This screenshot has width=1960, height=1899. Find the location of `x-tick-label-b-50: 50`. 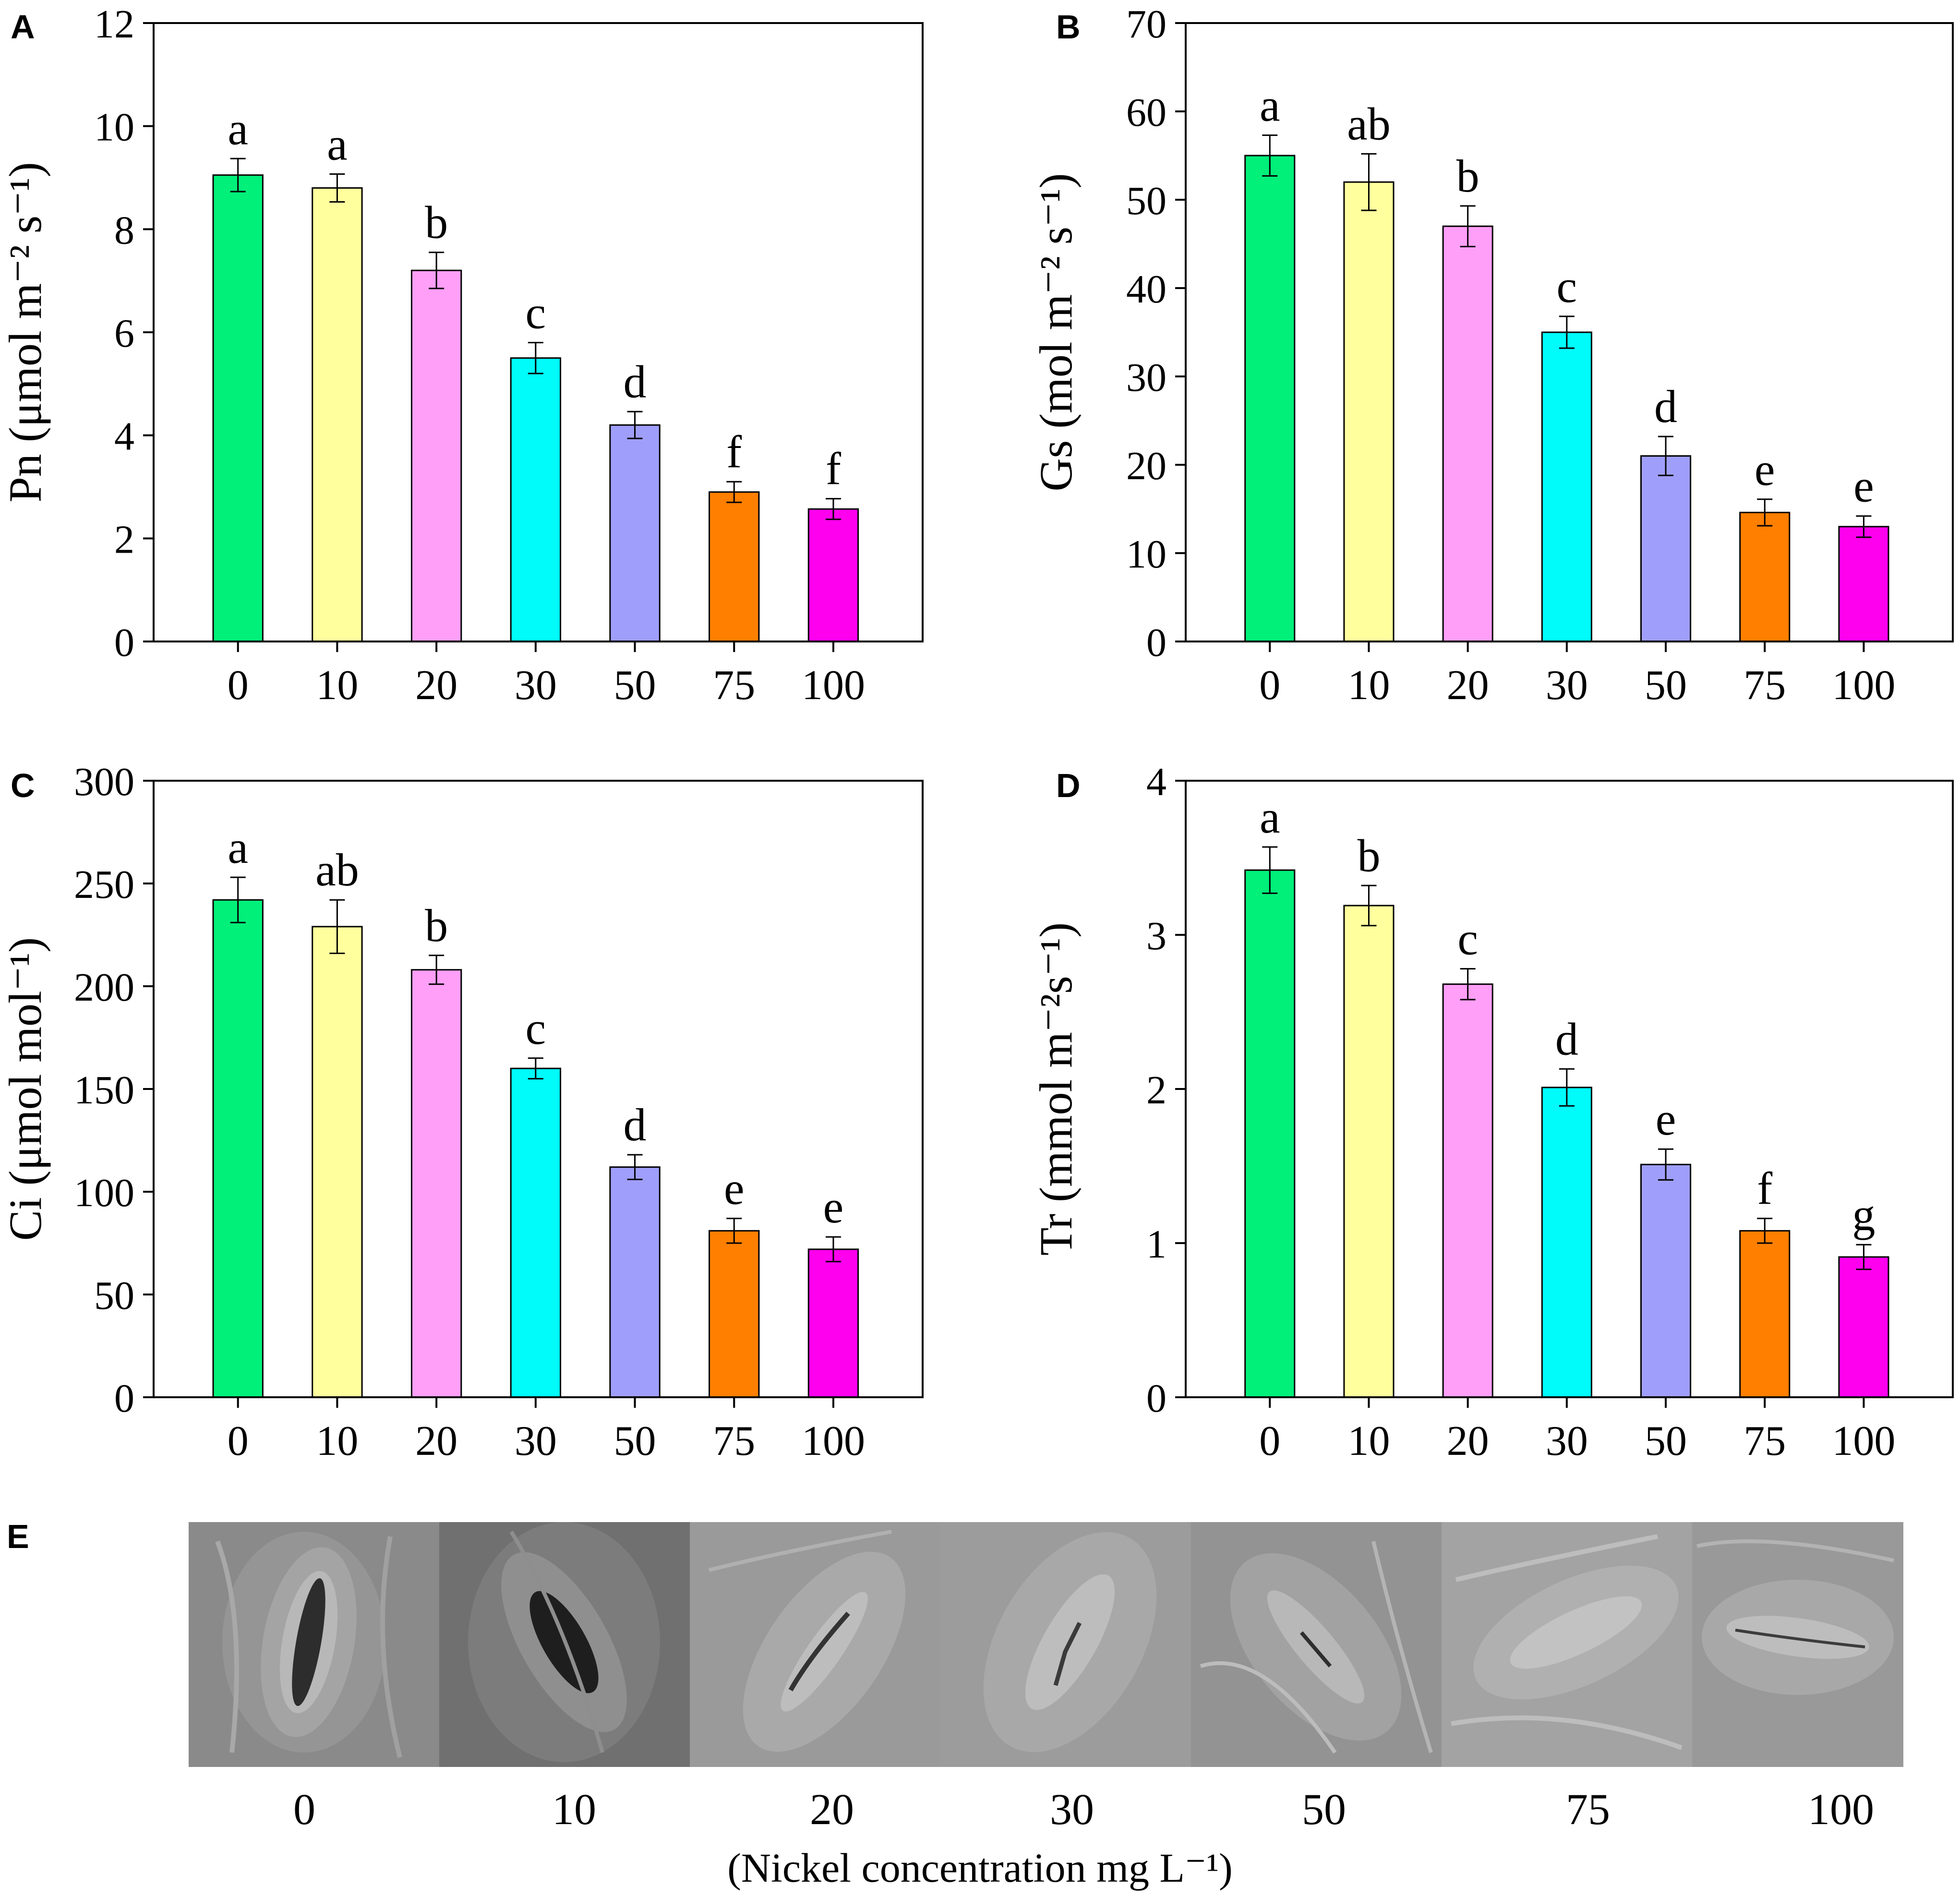

x-tick-label-b-50: 50 is located at coordinates (1666, 685).